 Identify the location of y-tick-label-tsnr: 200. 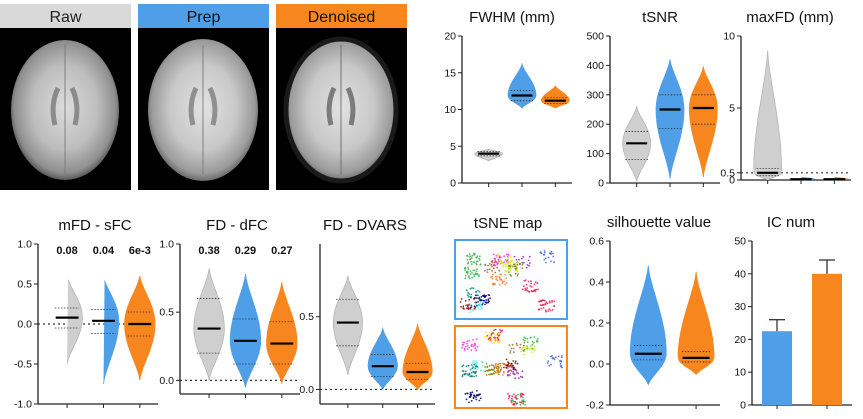
(595, 125).